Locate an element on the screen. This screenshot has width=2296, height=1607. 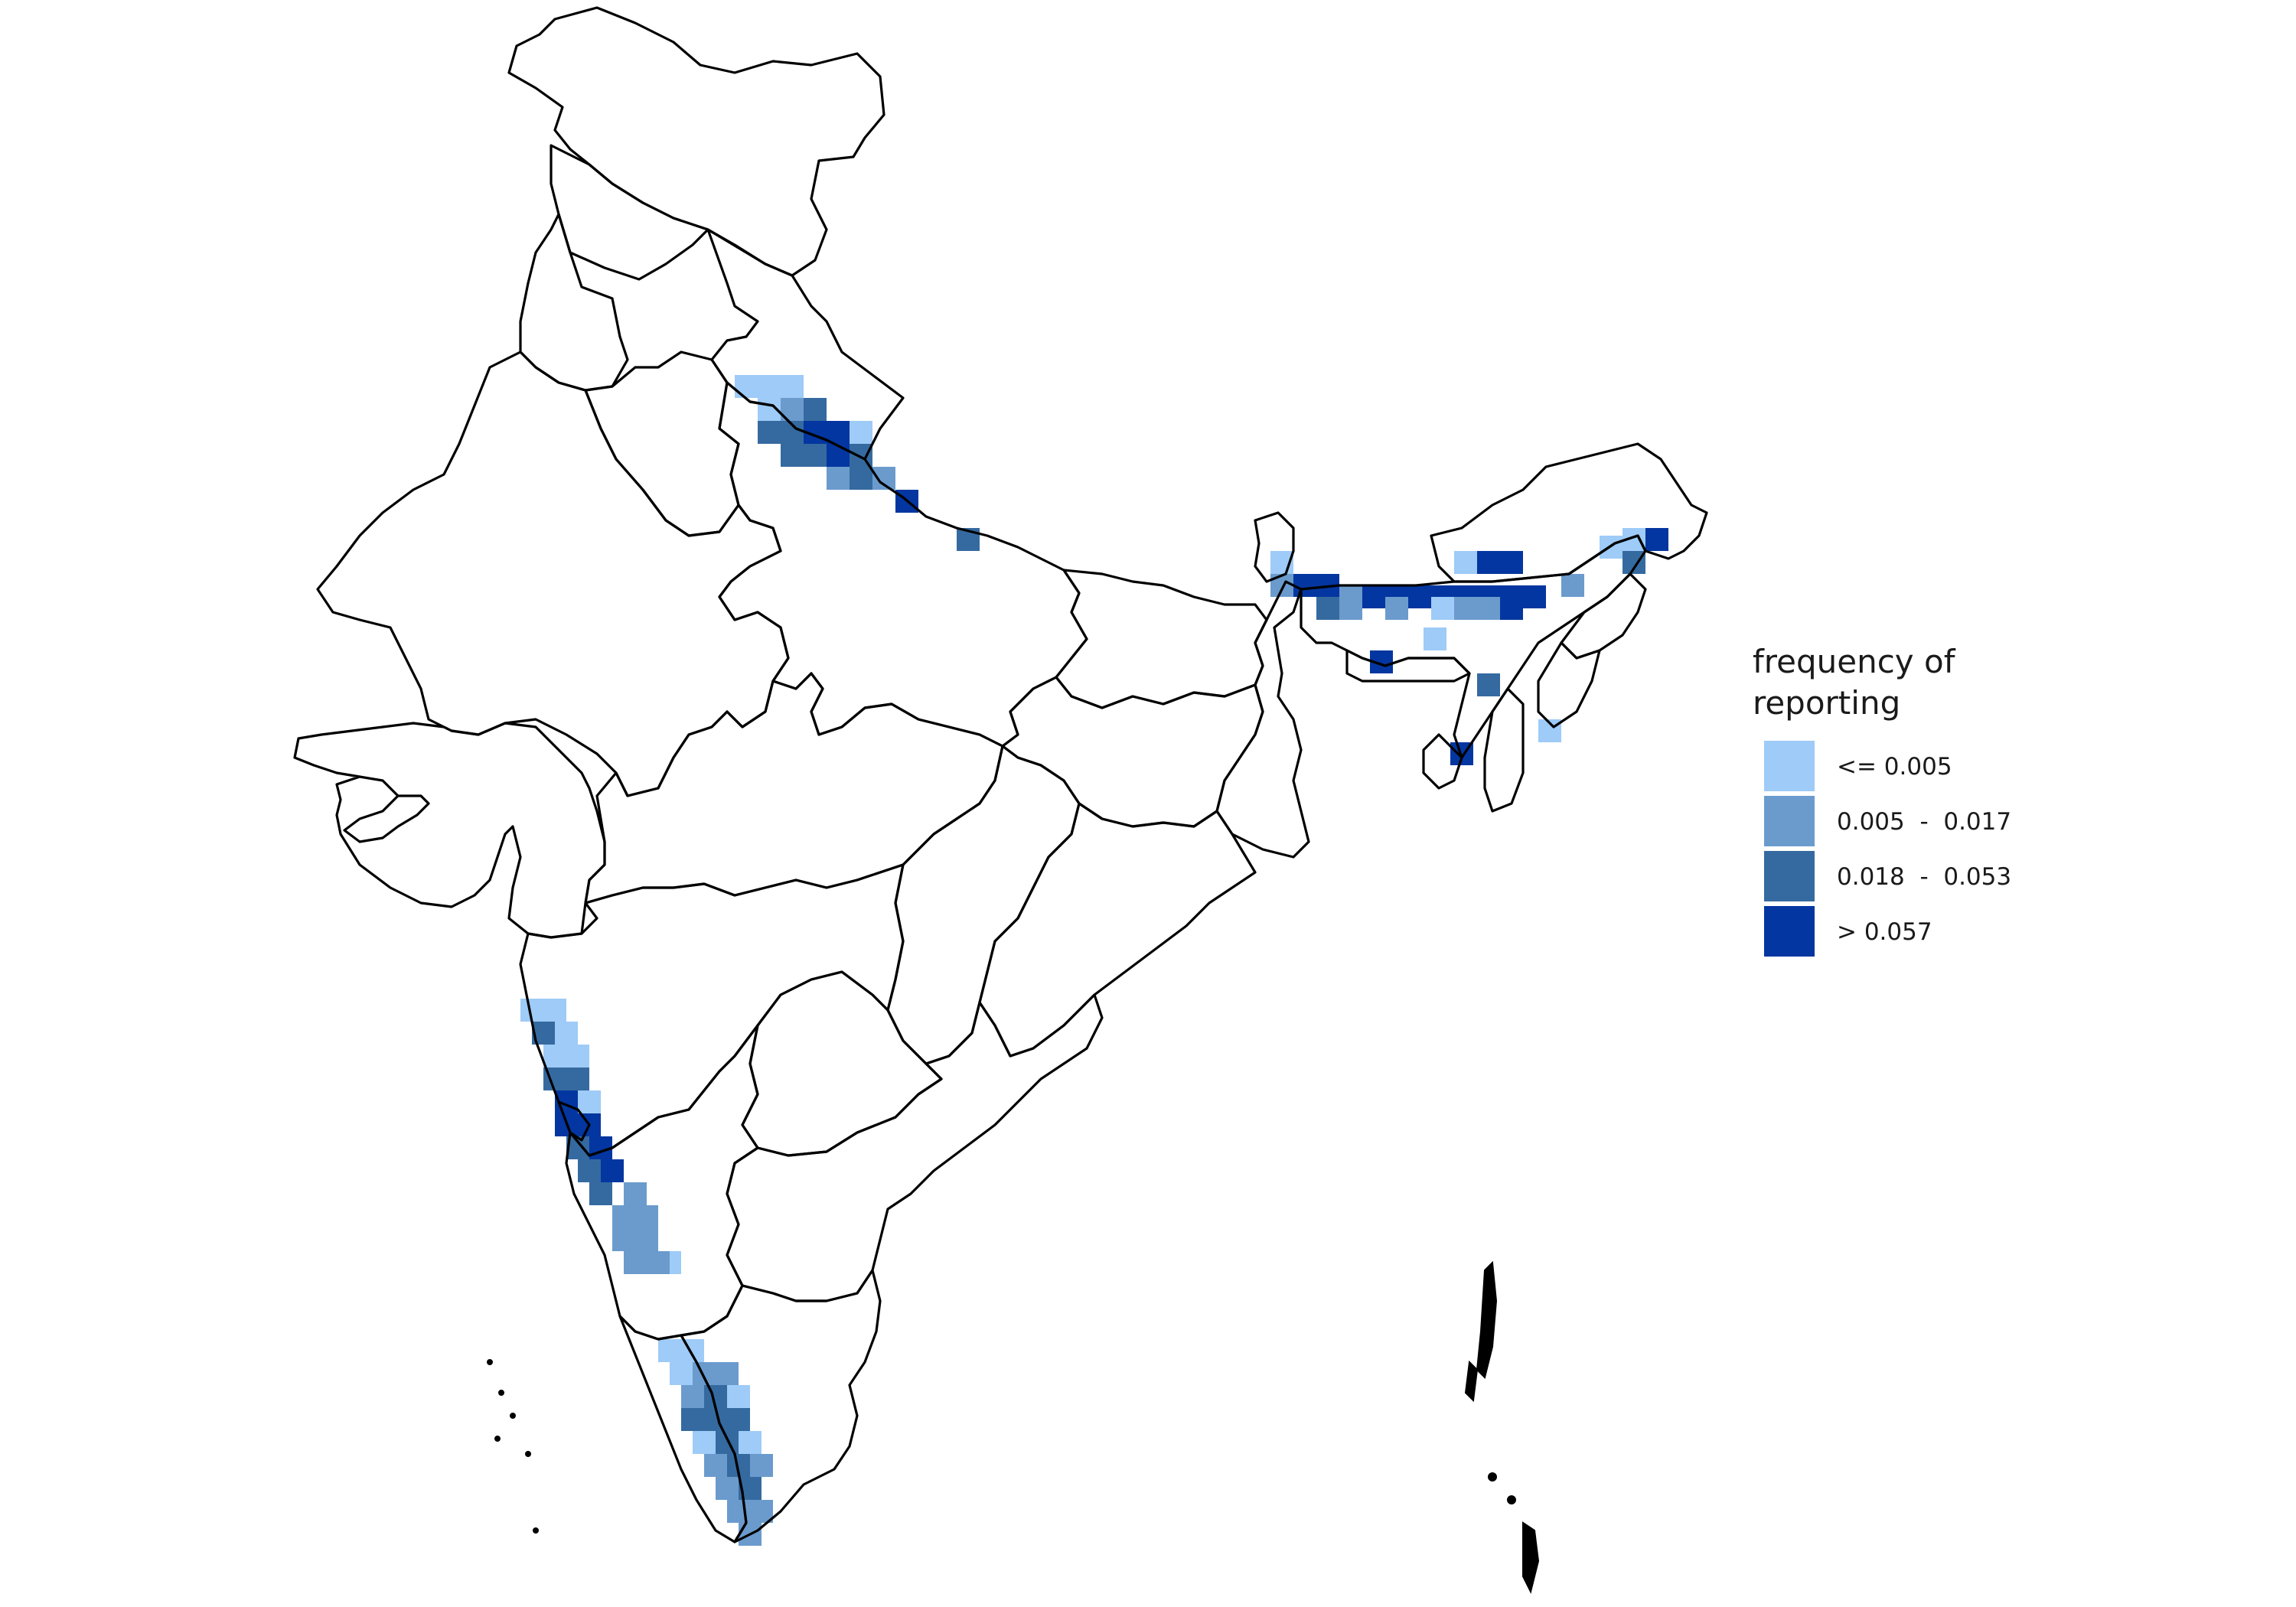
state-boundary-gujarat is located at coordinates (449, 831).